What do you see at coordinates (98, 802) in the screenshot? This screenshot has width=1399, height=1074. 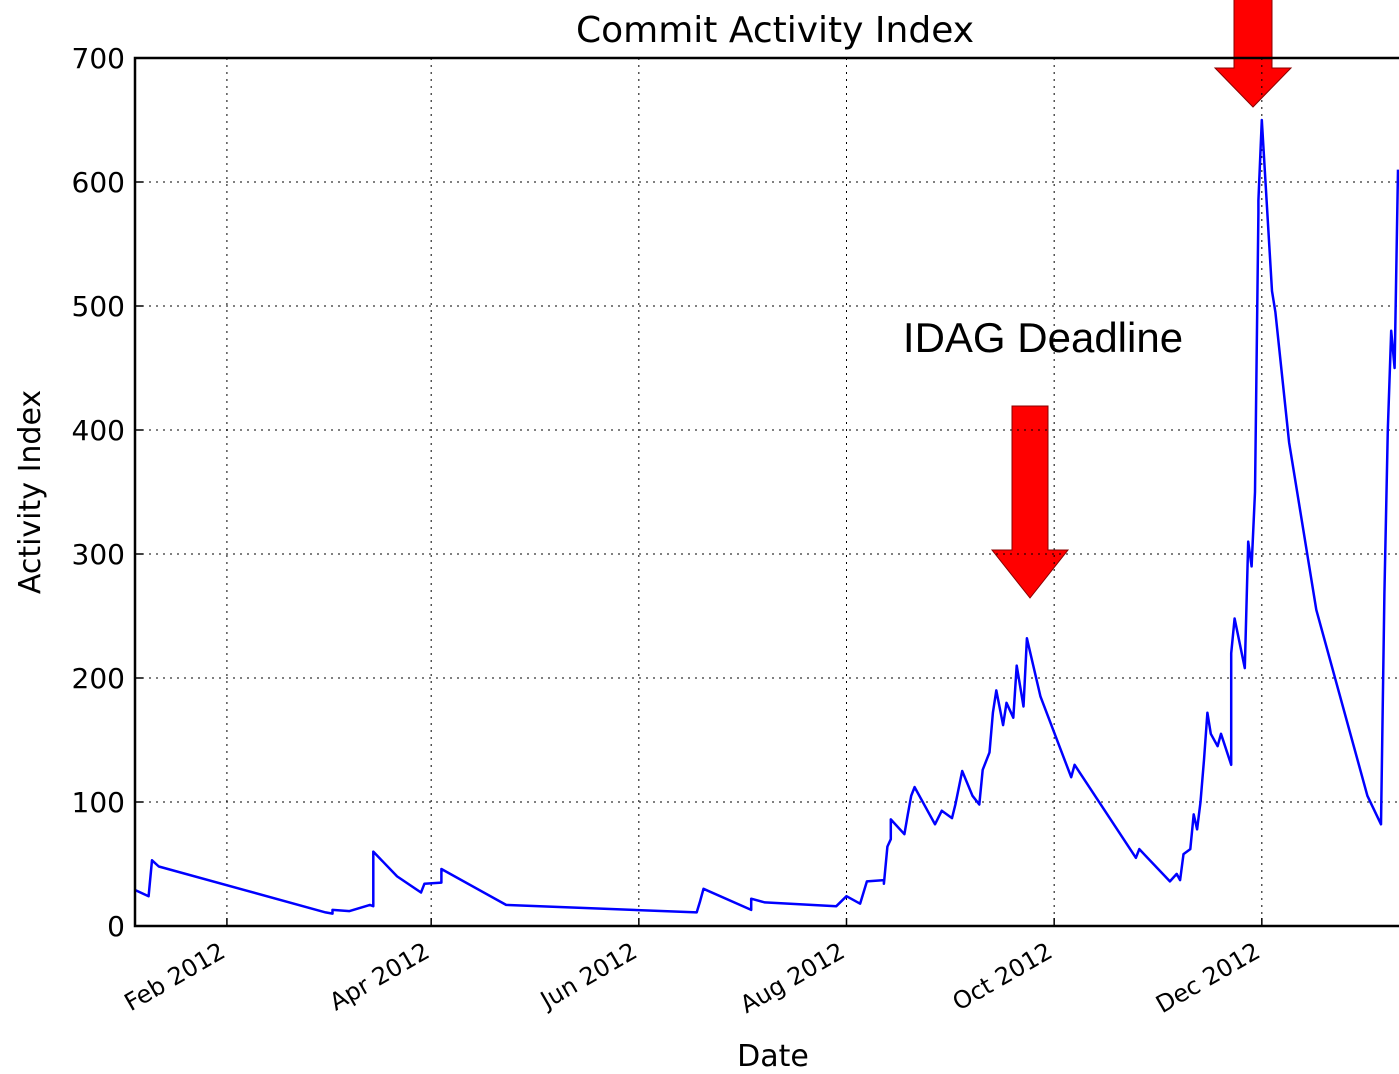 I see `y-tick-label: 100` at bounding box center [98, 802].